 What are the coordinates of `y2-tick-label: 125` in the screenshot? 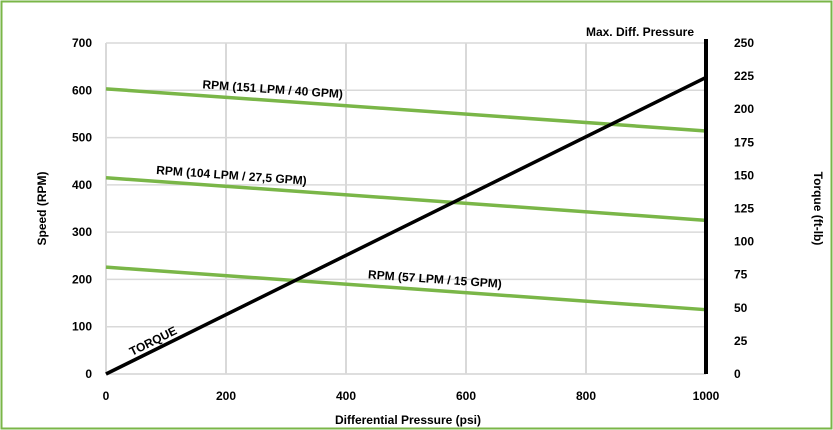 It's located at (744, 209).